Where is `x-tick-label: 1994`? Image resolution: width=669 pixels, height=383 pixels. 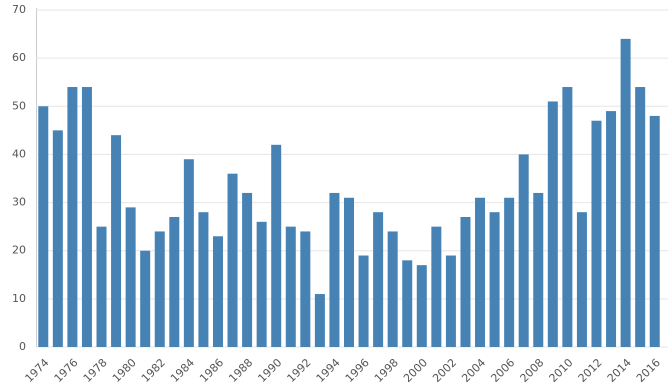 x-tick-label: 1994 is located at coordinates (328, 369).